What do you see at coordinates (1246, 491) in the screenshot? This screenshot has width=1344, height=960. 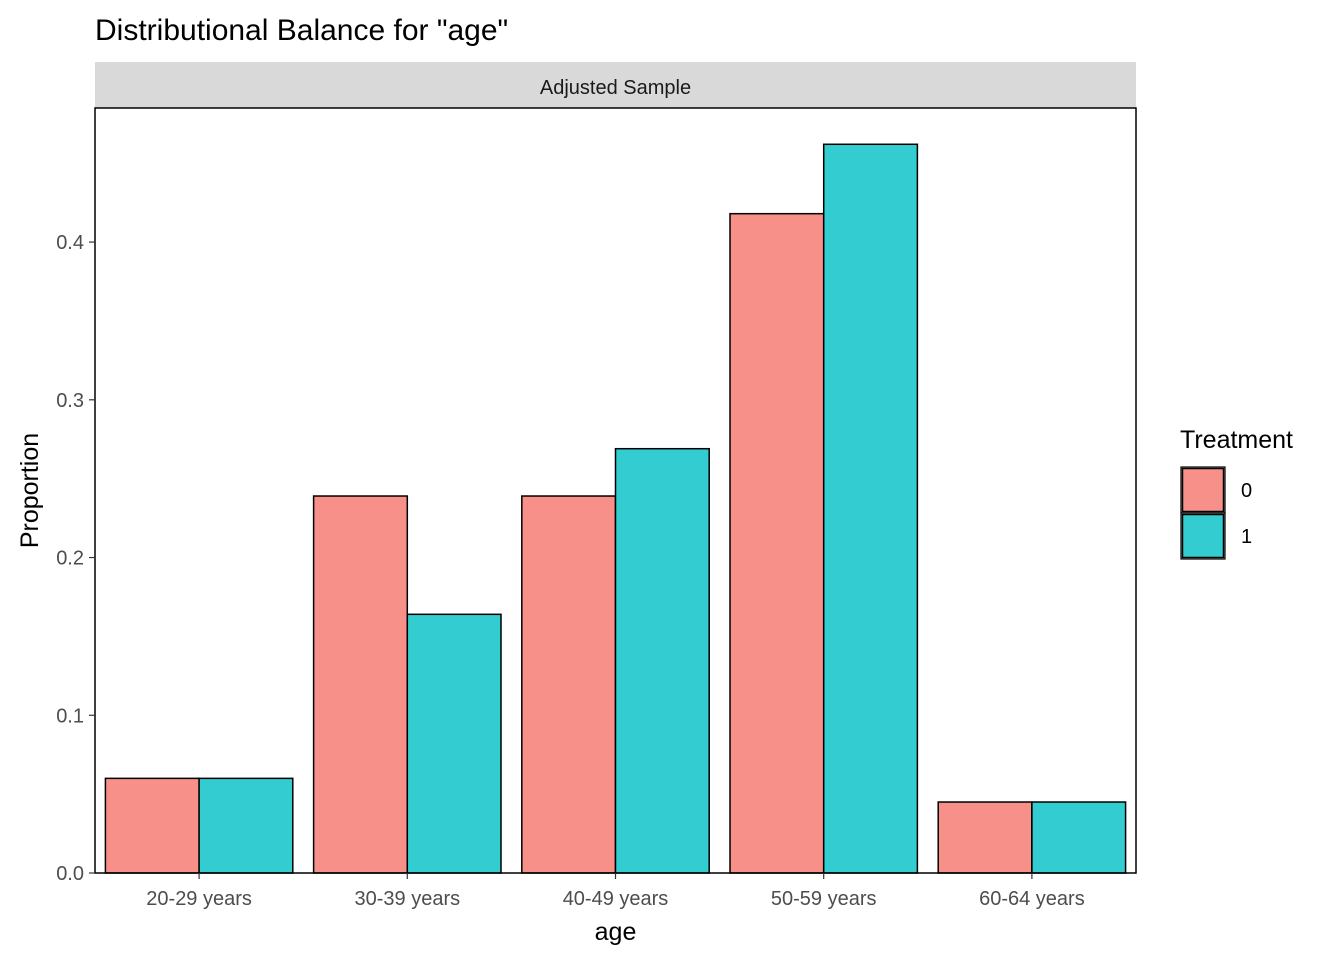 I see `legend-label-0: 0` at bounding box center [1246, 491].